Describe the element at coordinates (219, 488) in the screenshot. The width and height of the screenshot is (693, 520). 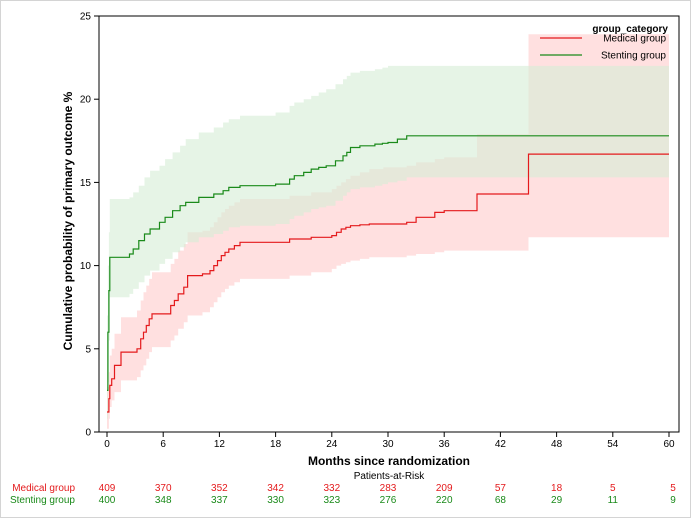
I see `risk-count: 352` at that location.